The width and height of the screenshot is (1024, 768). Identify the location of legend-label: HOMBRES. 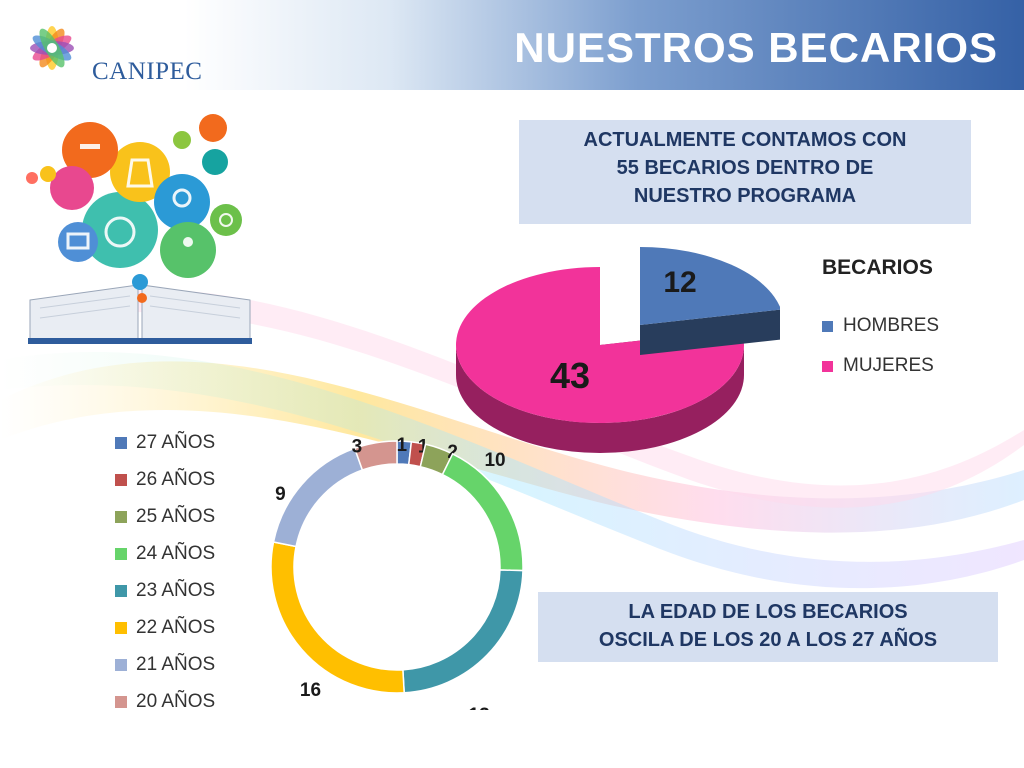
(891, 325).